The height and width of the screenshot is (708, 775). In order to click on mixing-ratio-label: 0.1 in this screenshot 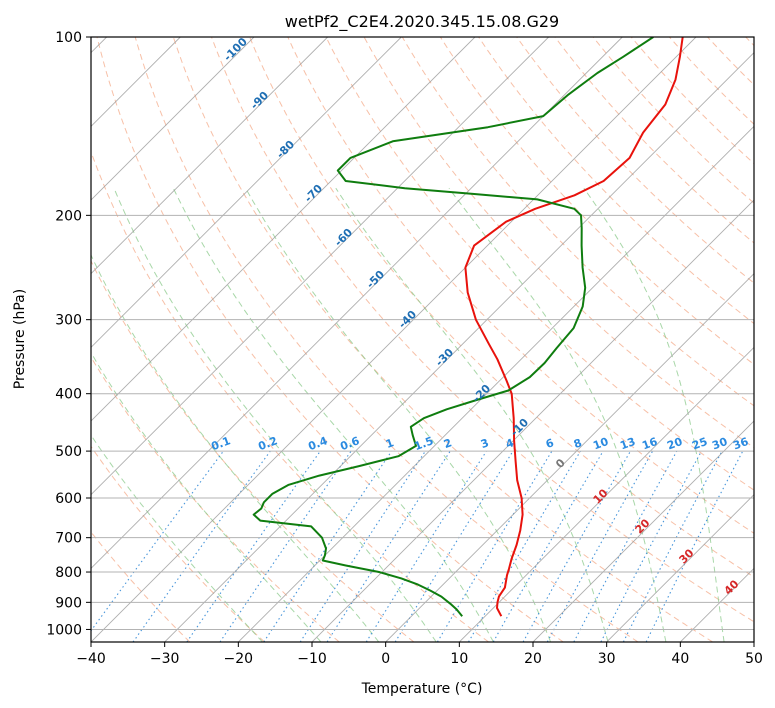, I will do `click(220, 443)`.